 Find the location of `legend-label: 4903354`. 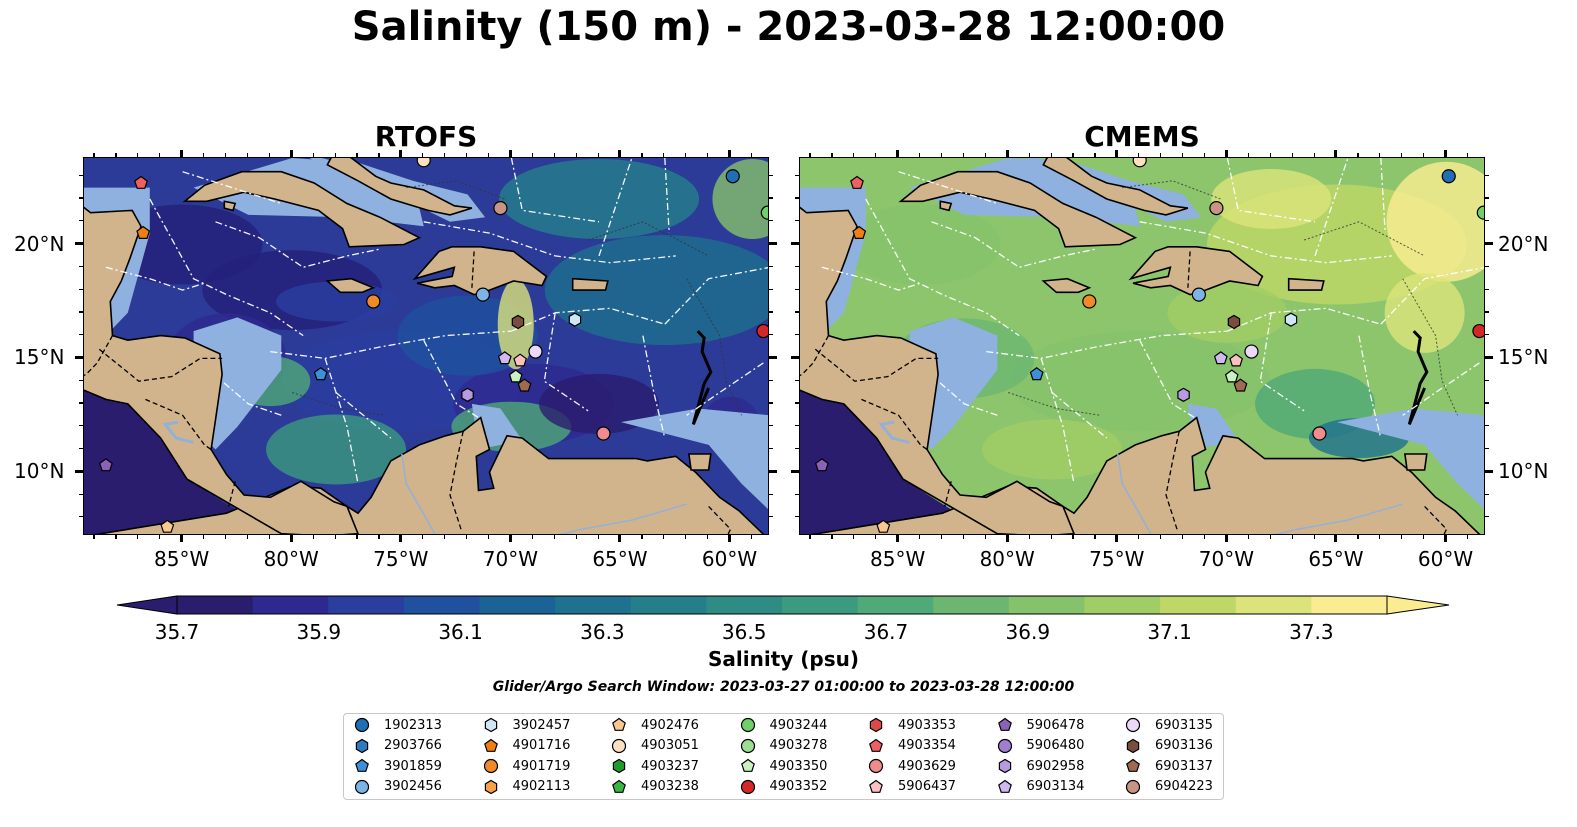

legend-label: 4903354 is located at coordinates (927, 745).